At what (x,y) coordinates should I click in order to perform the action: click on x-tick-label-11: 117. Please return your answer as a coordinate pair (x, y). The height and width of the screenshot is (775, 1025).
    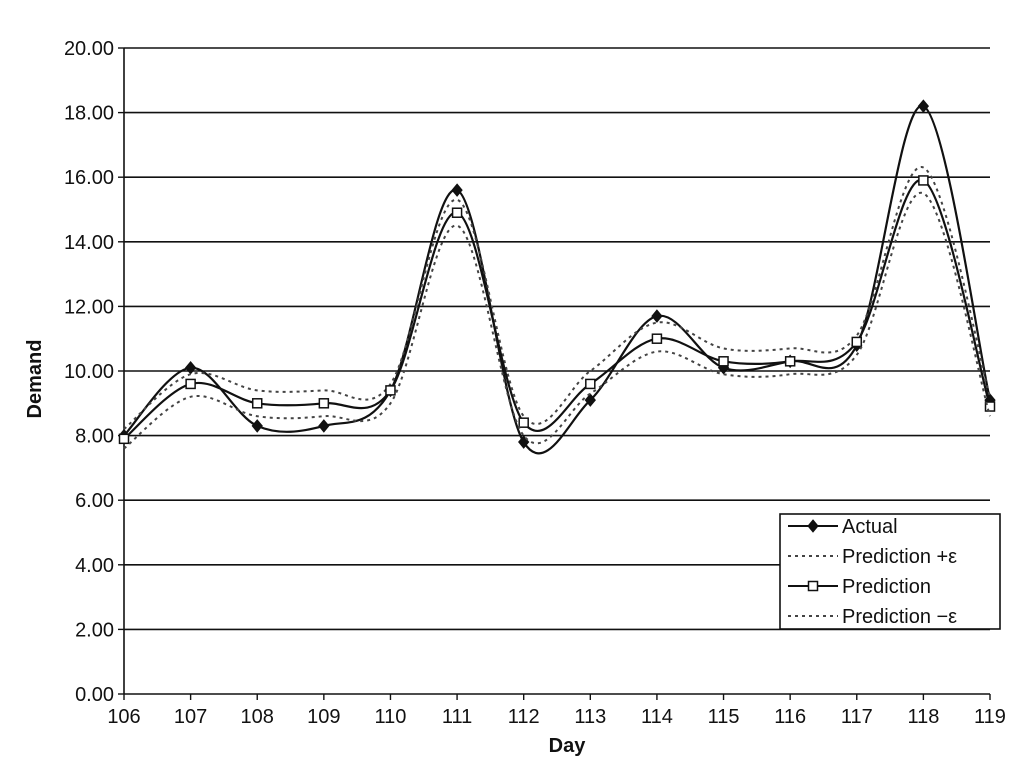
    Looking at the image, I should click on (857, 717).